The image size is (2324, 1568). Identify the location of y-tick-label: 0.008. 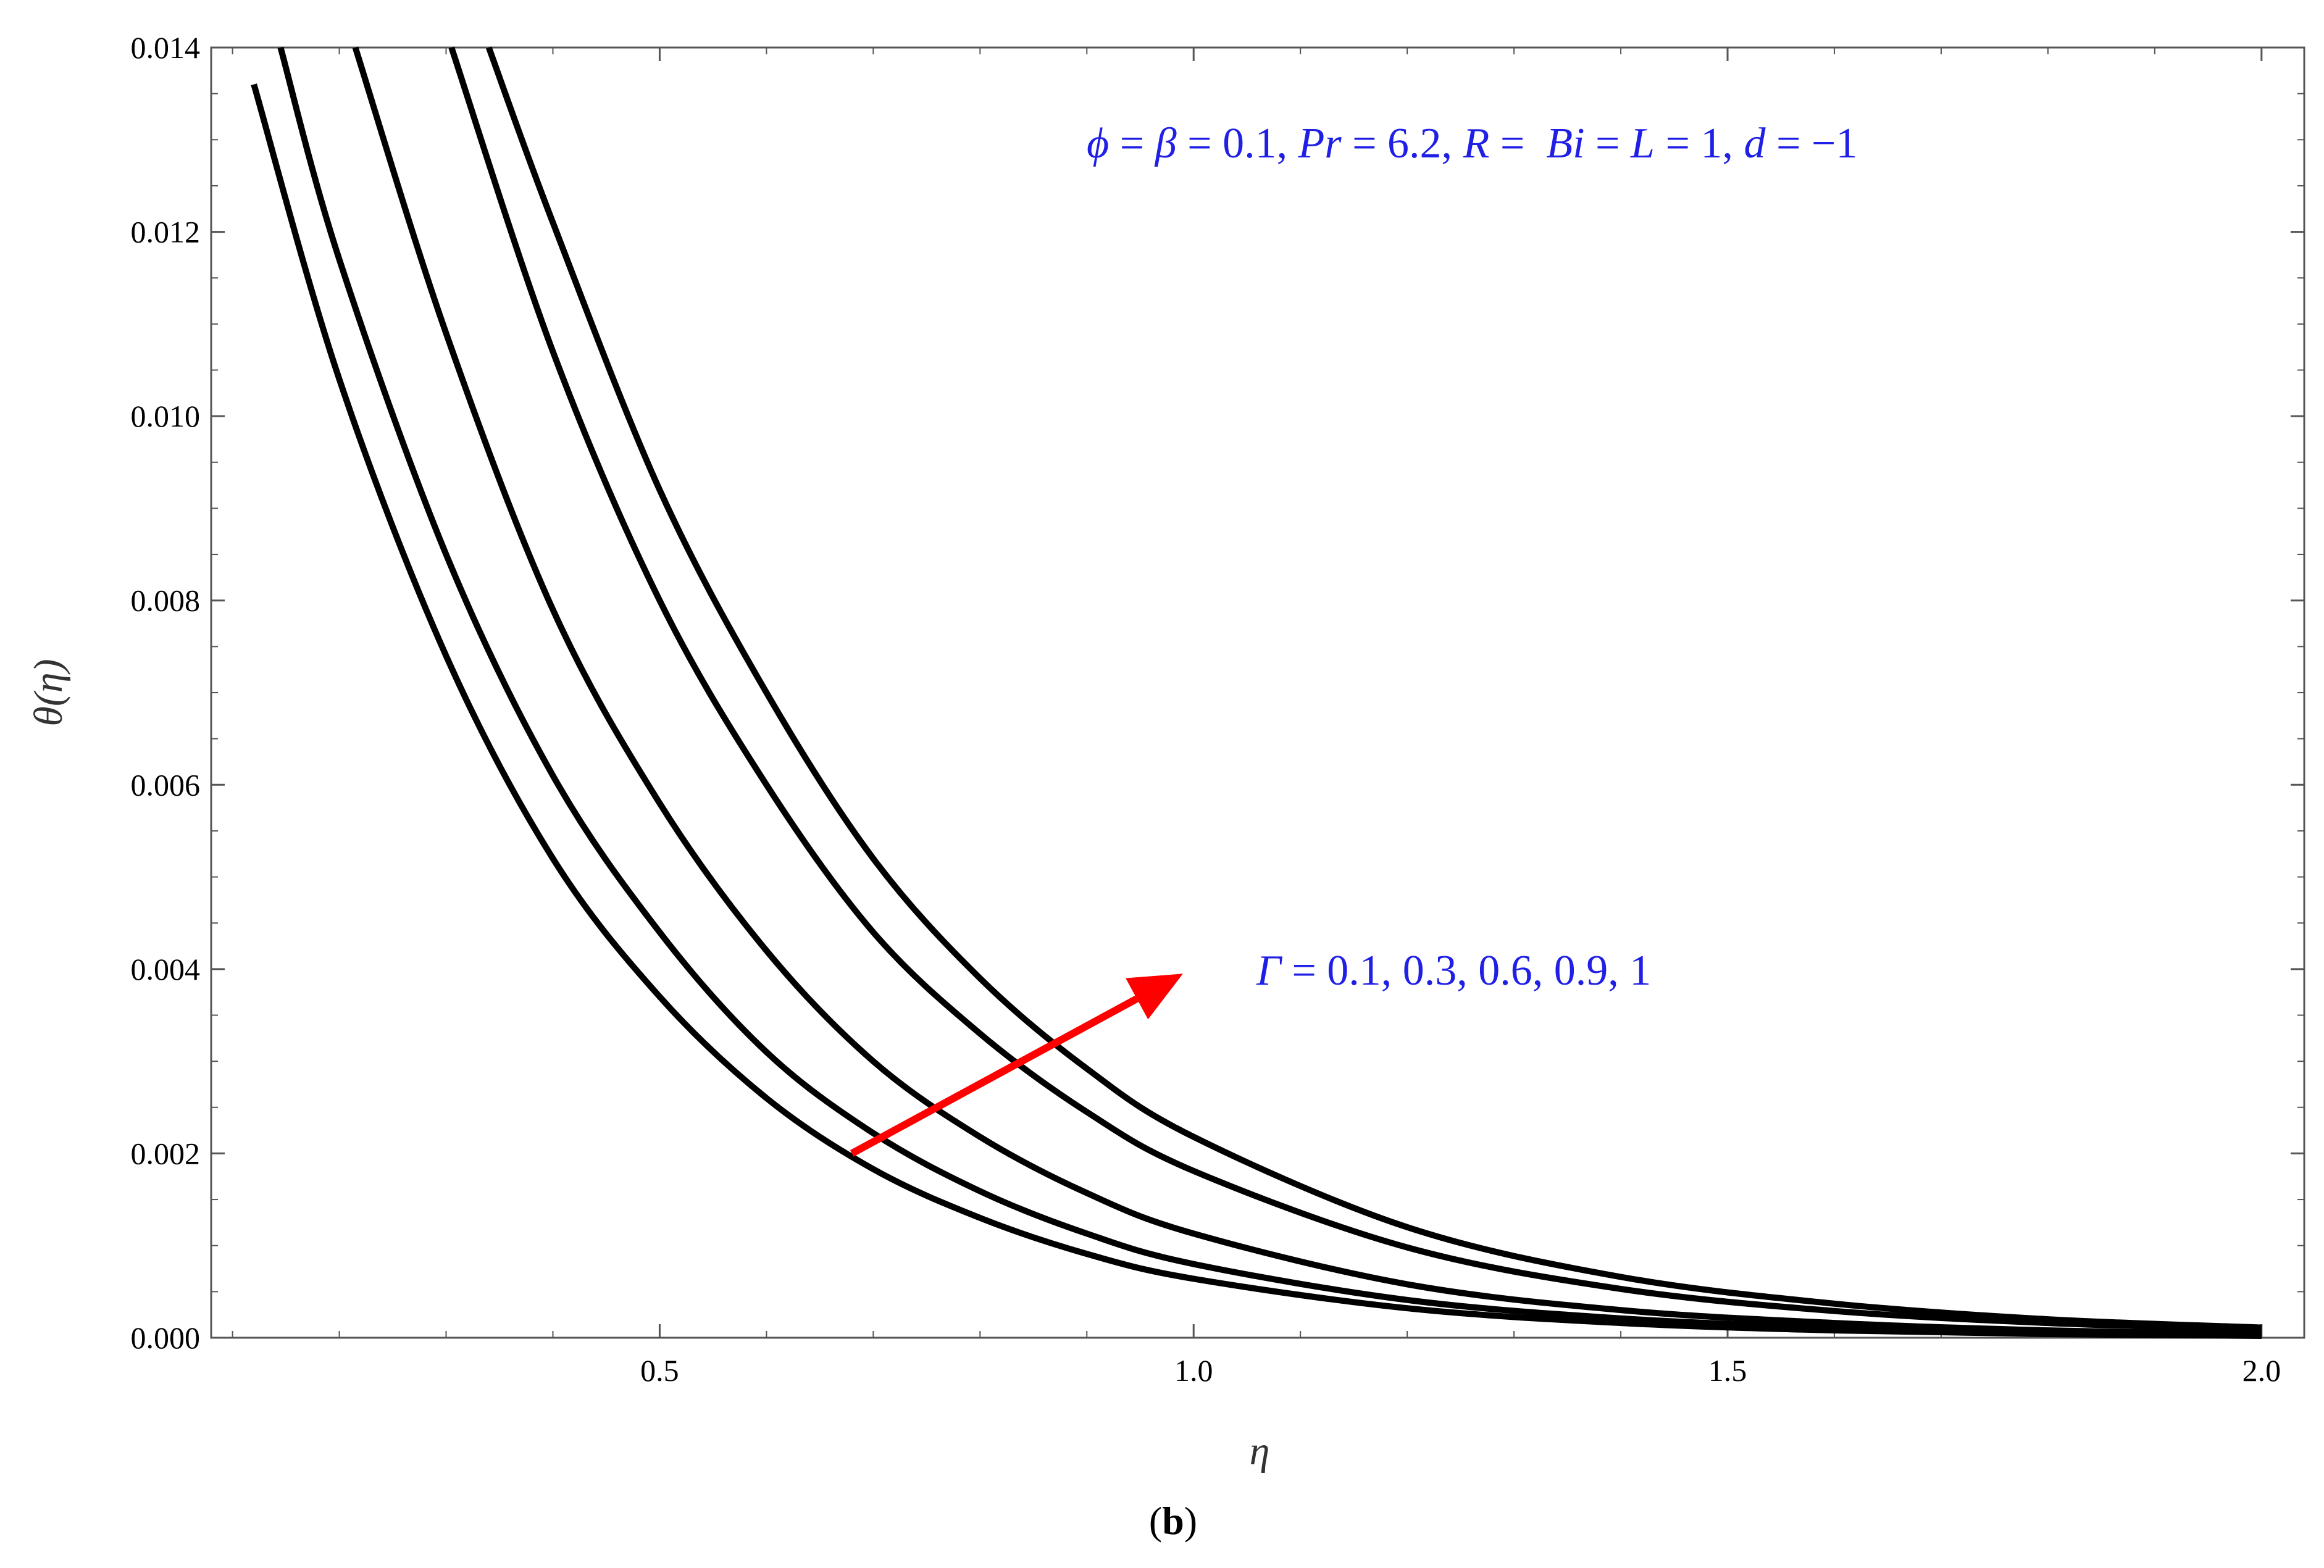
(166, 600).